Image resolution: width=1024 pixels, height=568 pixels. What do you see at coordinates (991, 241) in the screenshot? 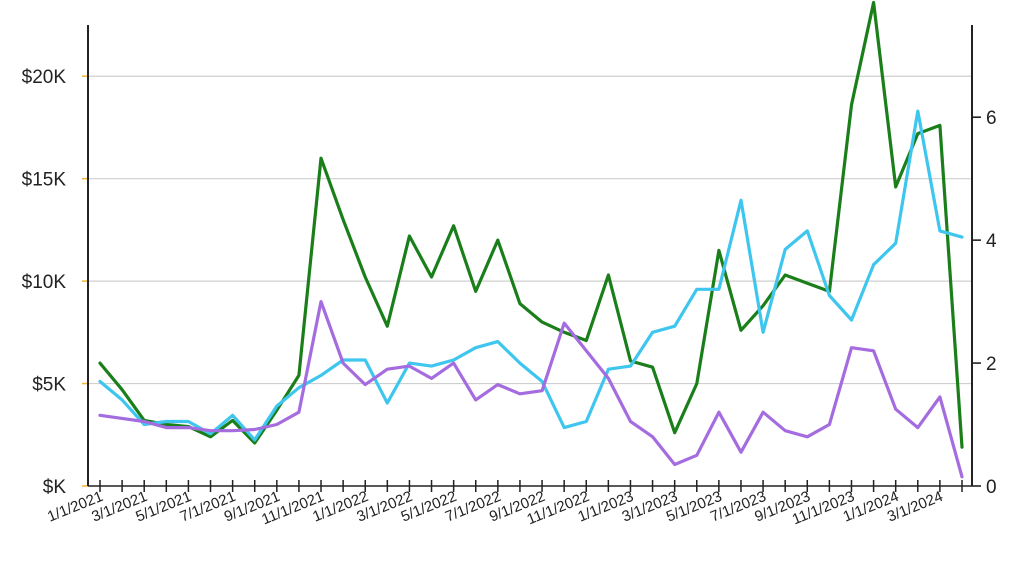
I see `y-right-tick-label: 4` at bounding box center [991, 241].